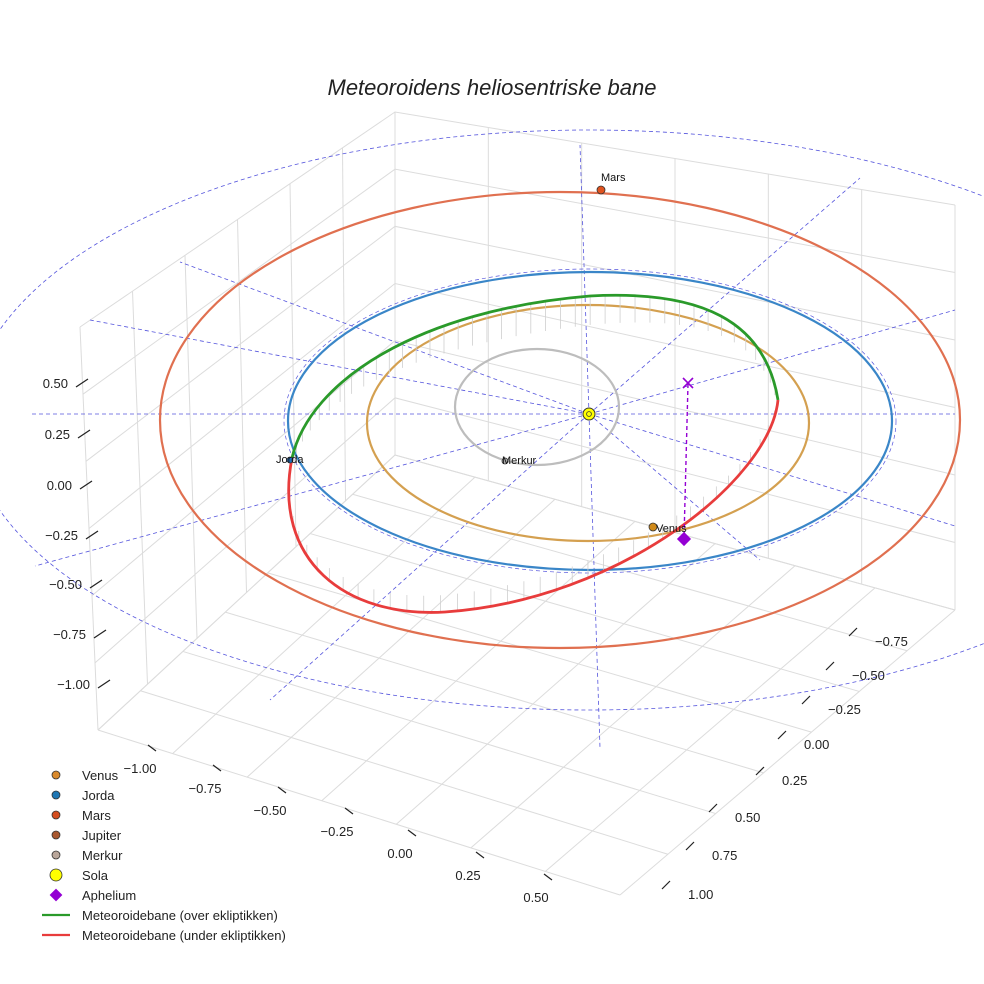  What do you see at coordinates (492, 87) in the screenshot?
I see `chart-title: Meteoroidens heliosentriske bane` at bounding box center [492, 87].